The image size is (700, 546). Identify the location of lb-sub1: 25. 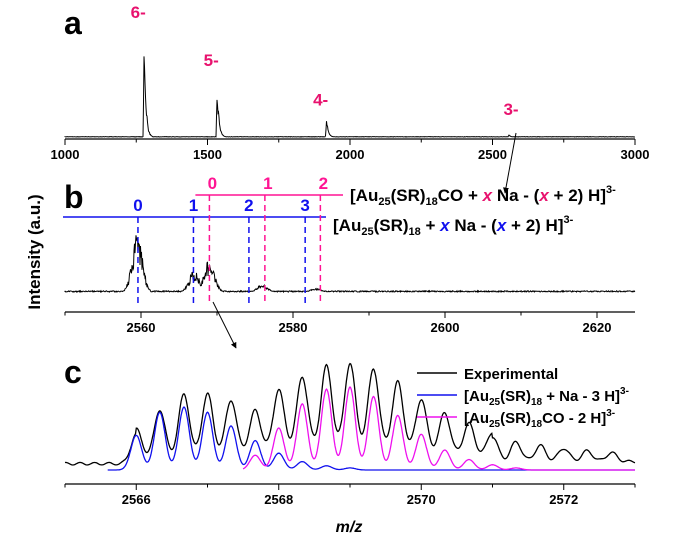
(495, 402).